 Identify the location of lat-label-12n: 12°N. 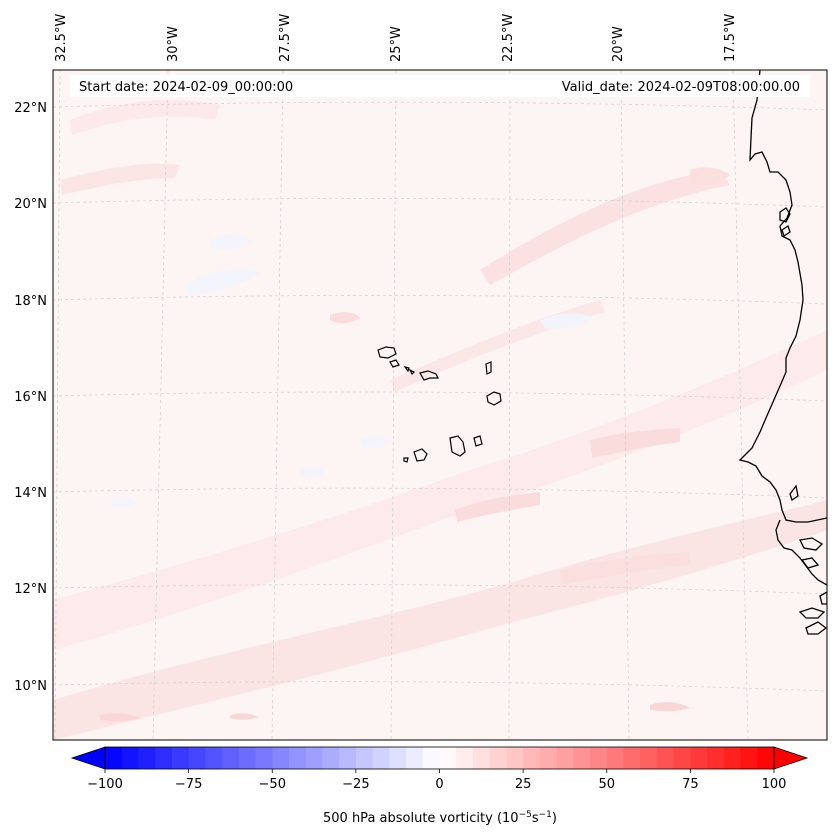
(30, 589).